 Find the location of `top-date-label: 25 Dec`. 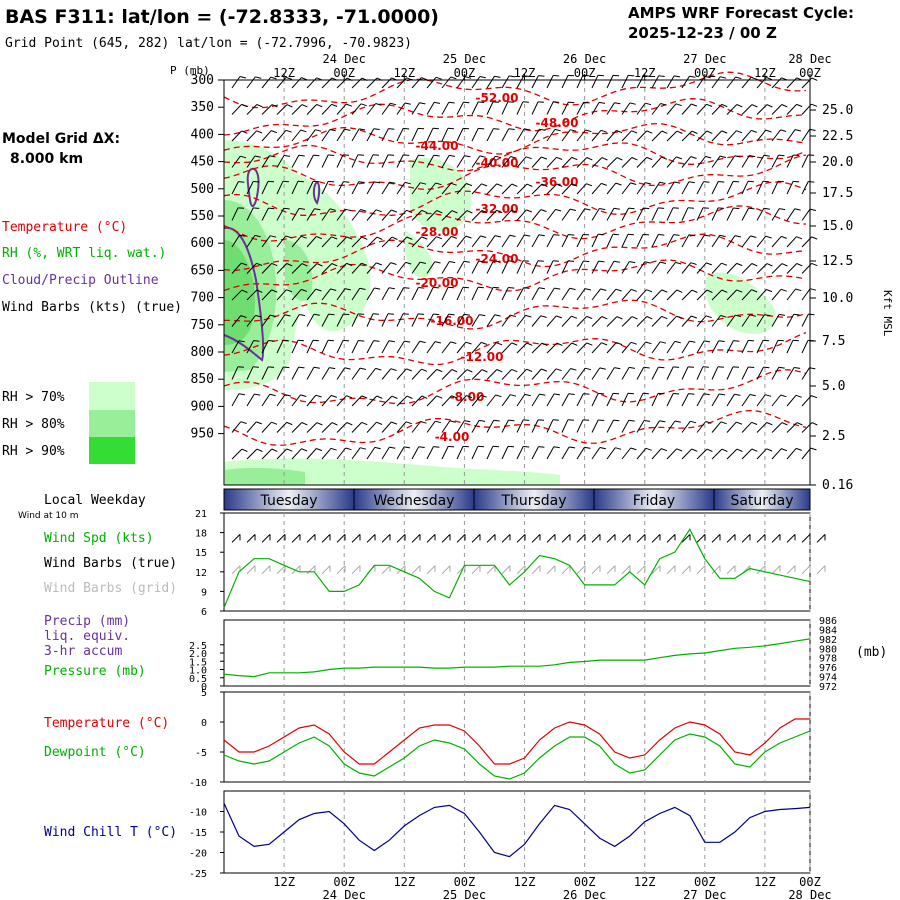

top-date-label: 25 Dec is located at coordinates (464, 59).